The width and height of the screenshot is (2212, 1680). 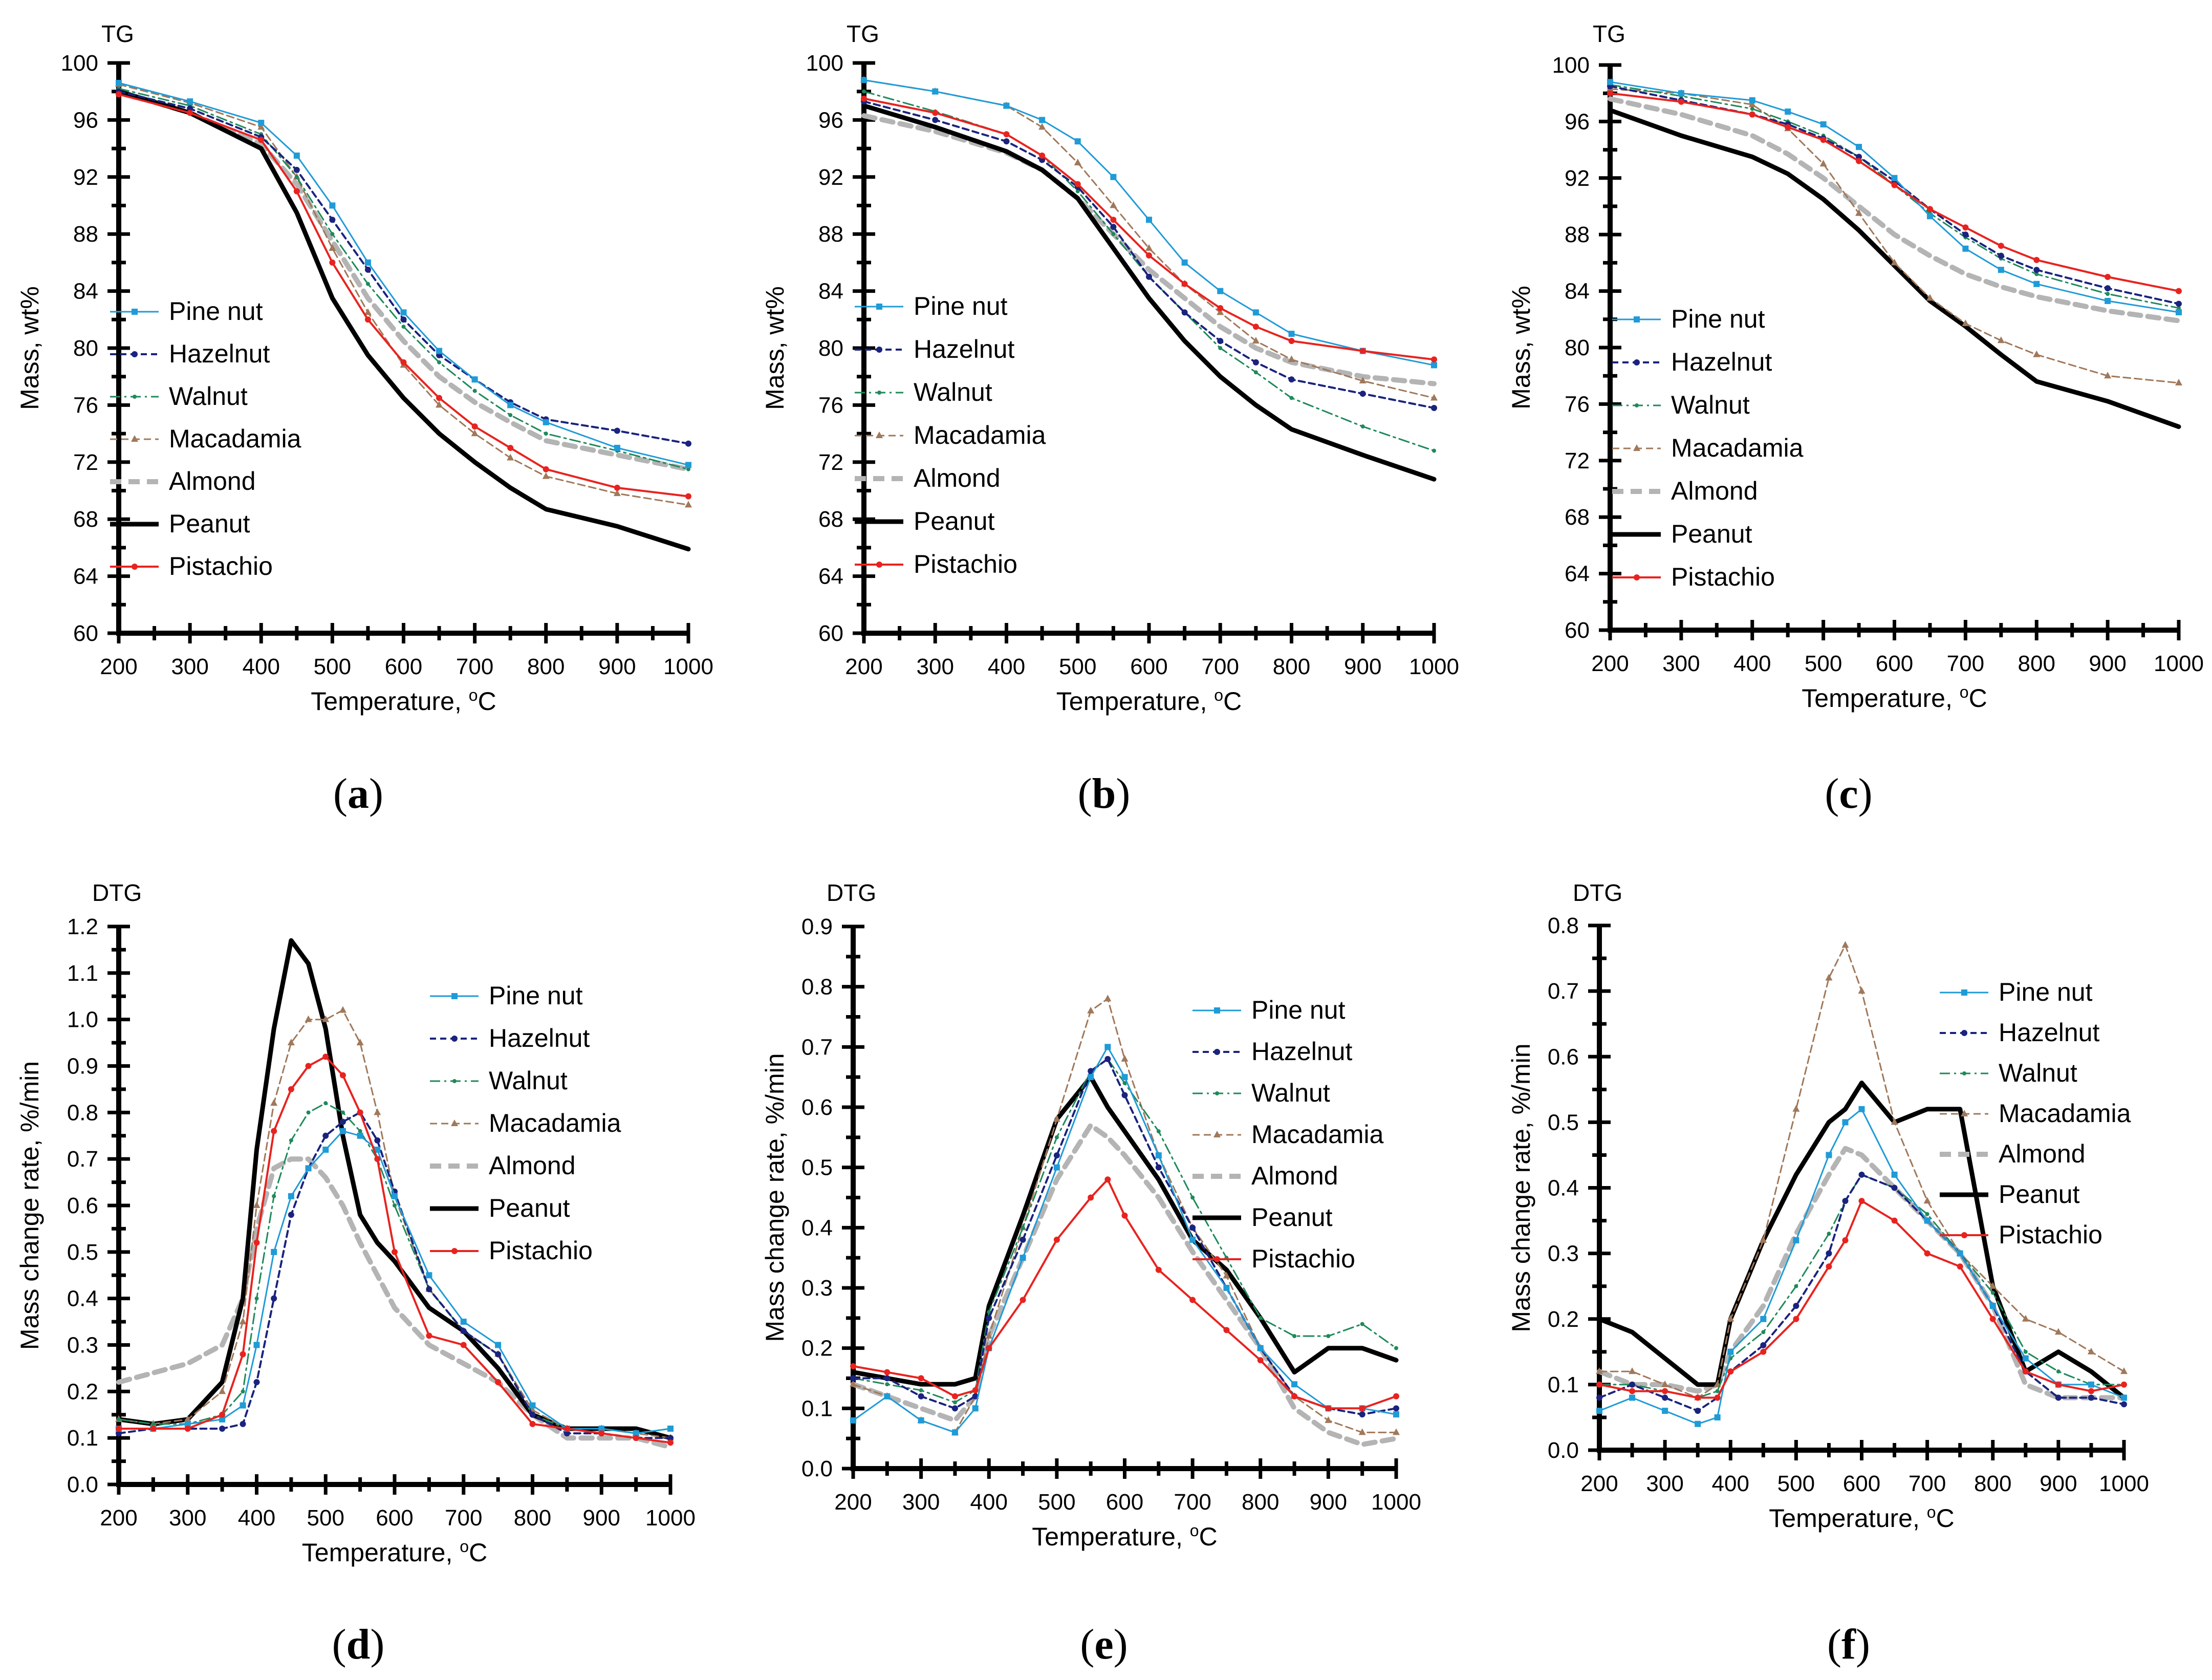 What do you see at coordinates (1688, 319) in the screenshot?
I see `legend-item: Pine nut` at bounding box center [1688, 319].